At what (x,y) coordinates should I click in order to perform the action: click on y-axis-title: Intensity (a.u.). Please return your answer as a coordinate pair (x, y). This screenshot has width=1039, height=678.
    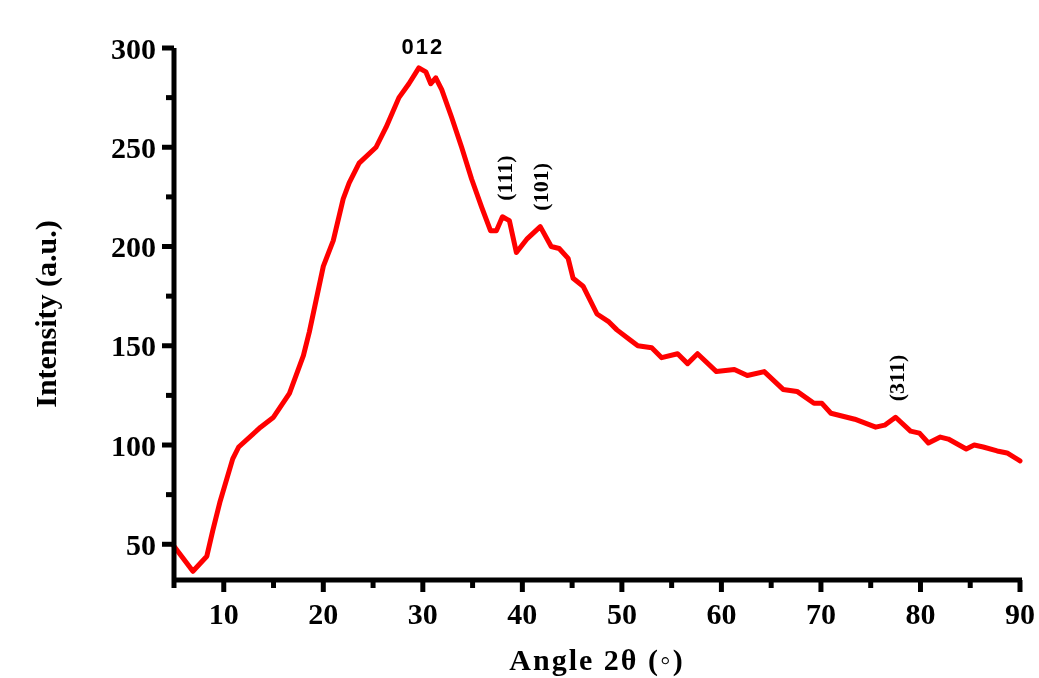
    Looking at the image, I should click on (46, 314).